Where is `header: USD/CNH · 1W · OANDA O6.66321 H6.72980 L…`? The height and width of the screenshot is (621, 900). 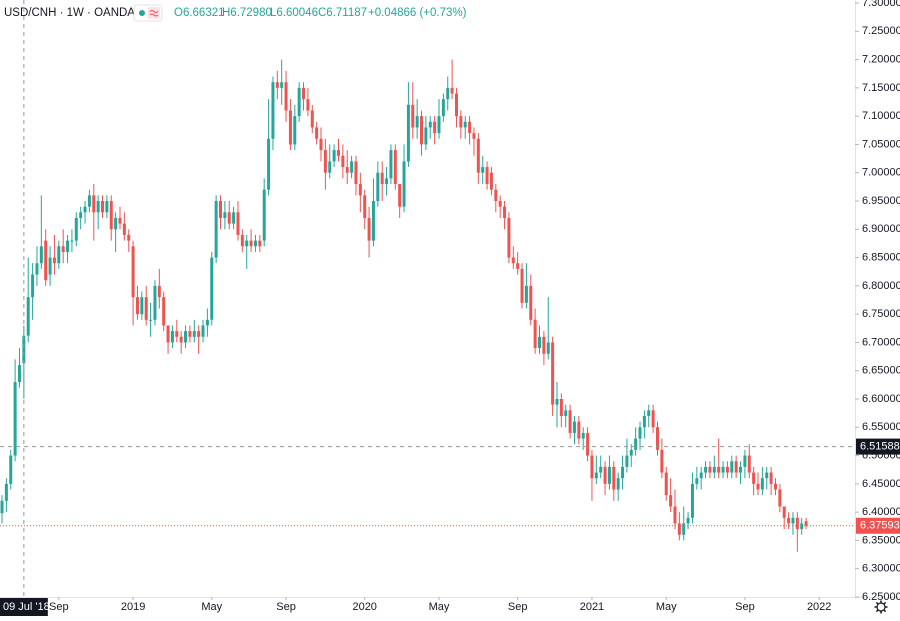
header: USD/CNH · 1W · OANDA O6.66321 H6.72980 L… is located at coordinates (235, 13).